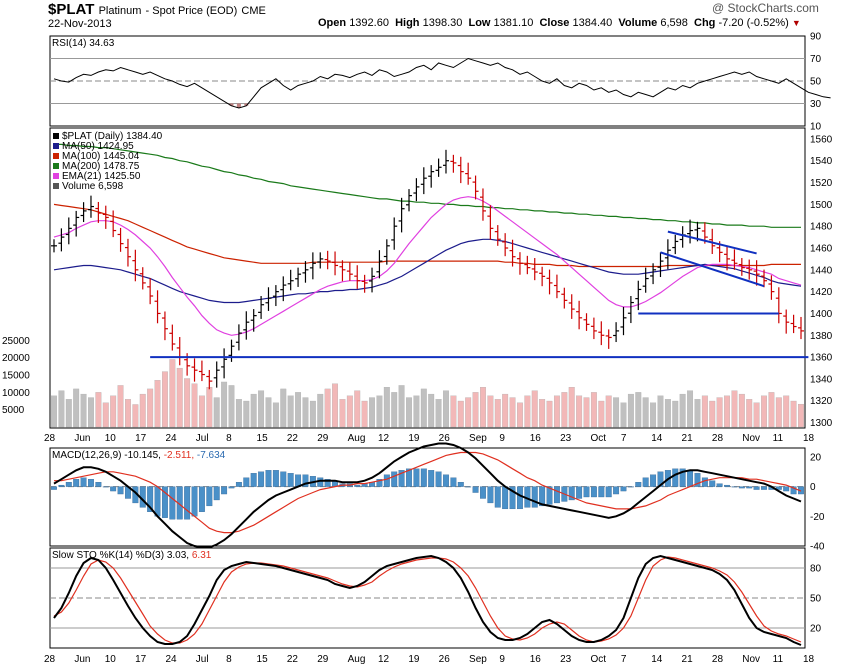  What do you see at coordinates (229, 438) in the screenshot?
I see `price-x-tick: 8` at bounding box center [229, 438].